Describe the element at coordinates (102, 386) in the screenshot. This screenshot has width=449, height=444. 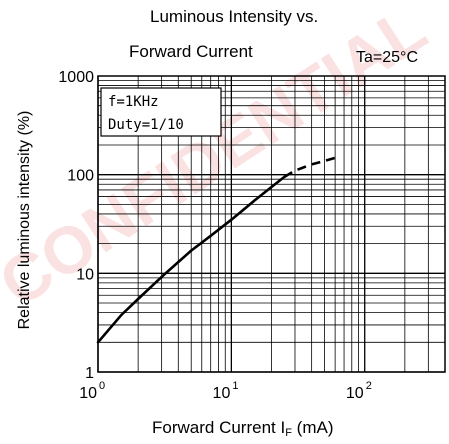
I see `x-tick-exponent: 0` at that location.